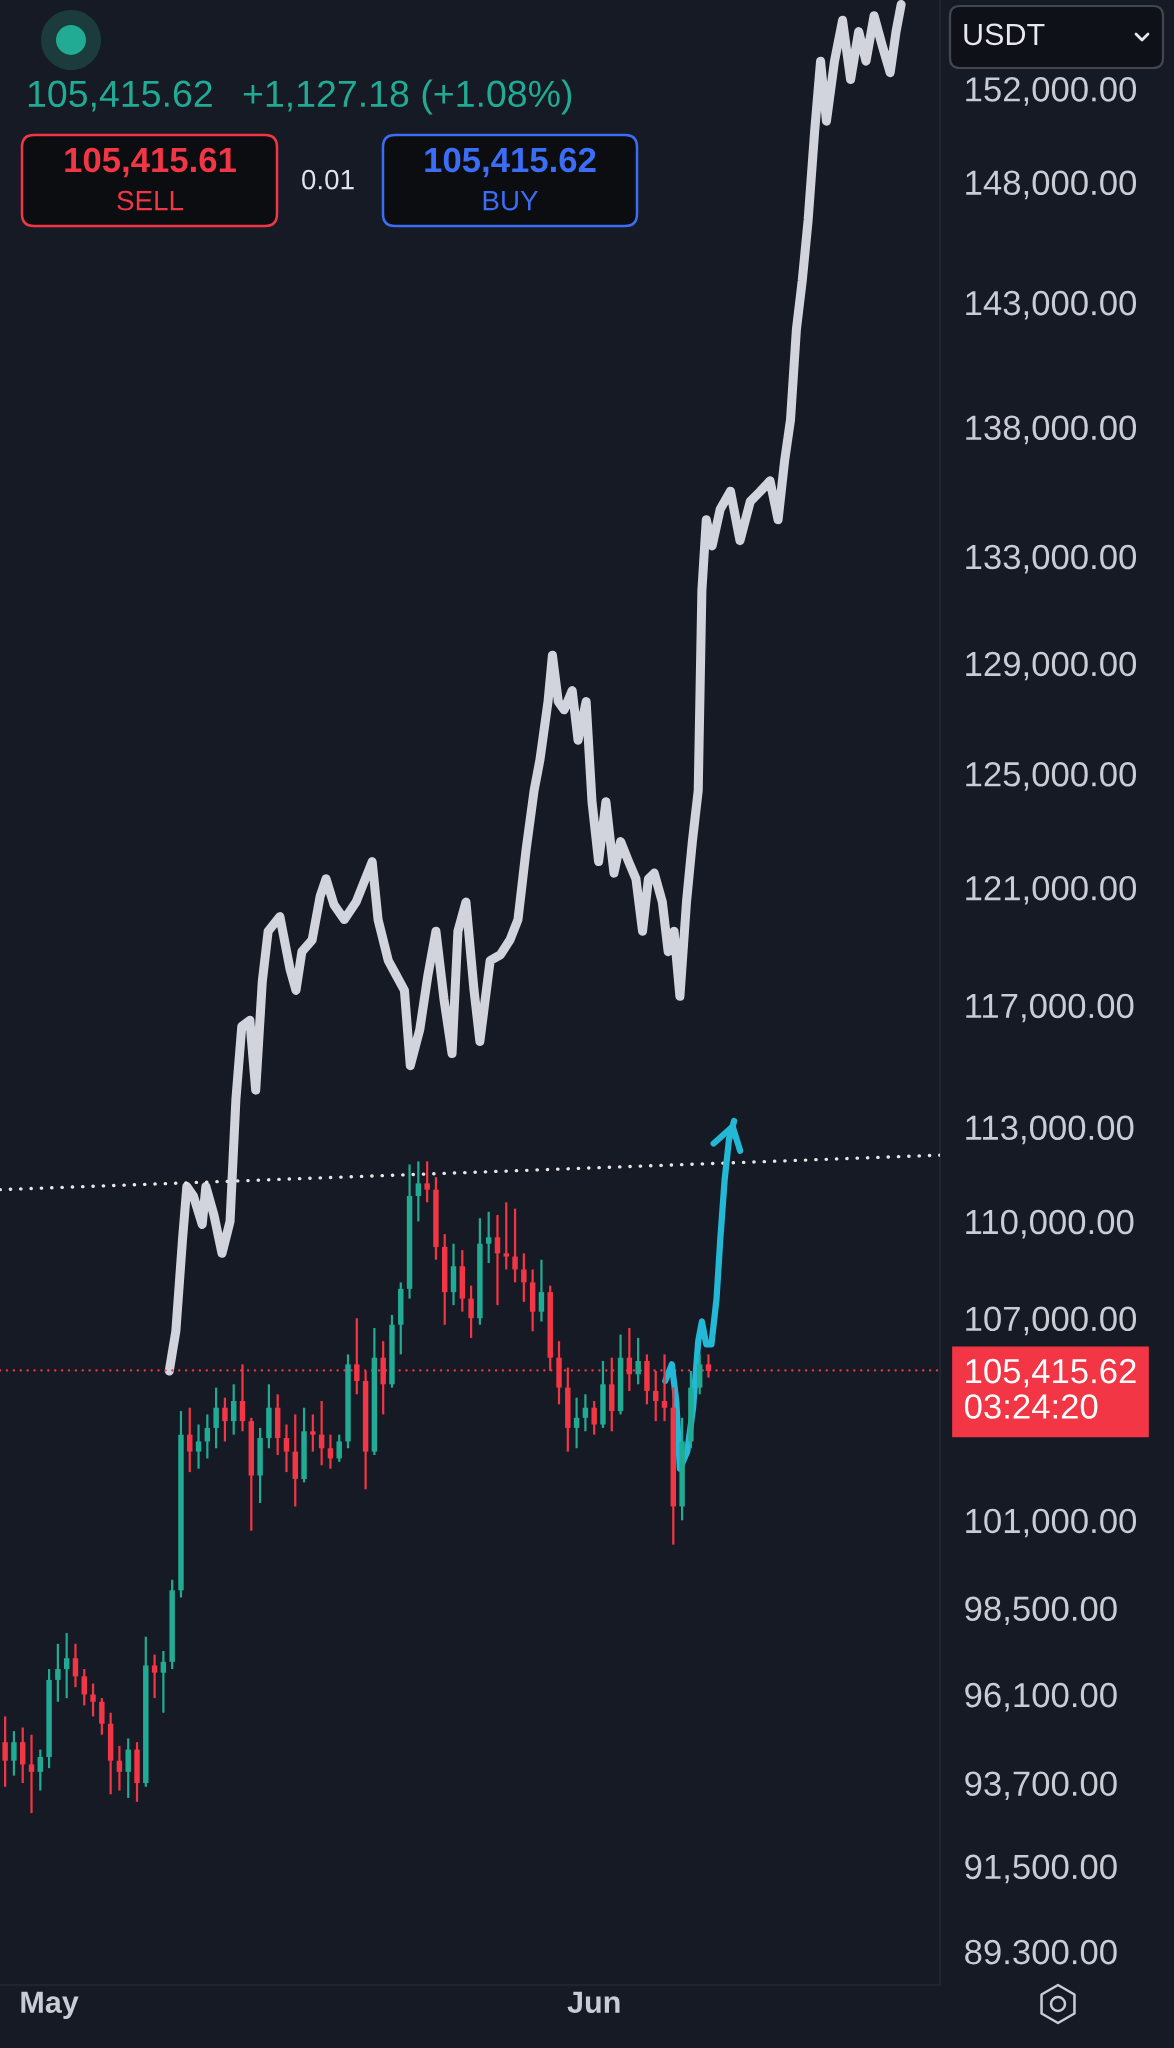 This screenshot has width=1174, height=2048. What do you see at coordinates (1041, 1697) in the screenshot?
I see `y-tick-label: 96,100.00` at bounding box center [1041, 1697].